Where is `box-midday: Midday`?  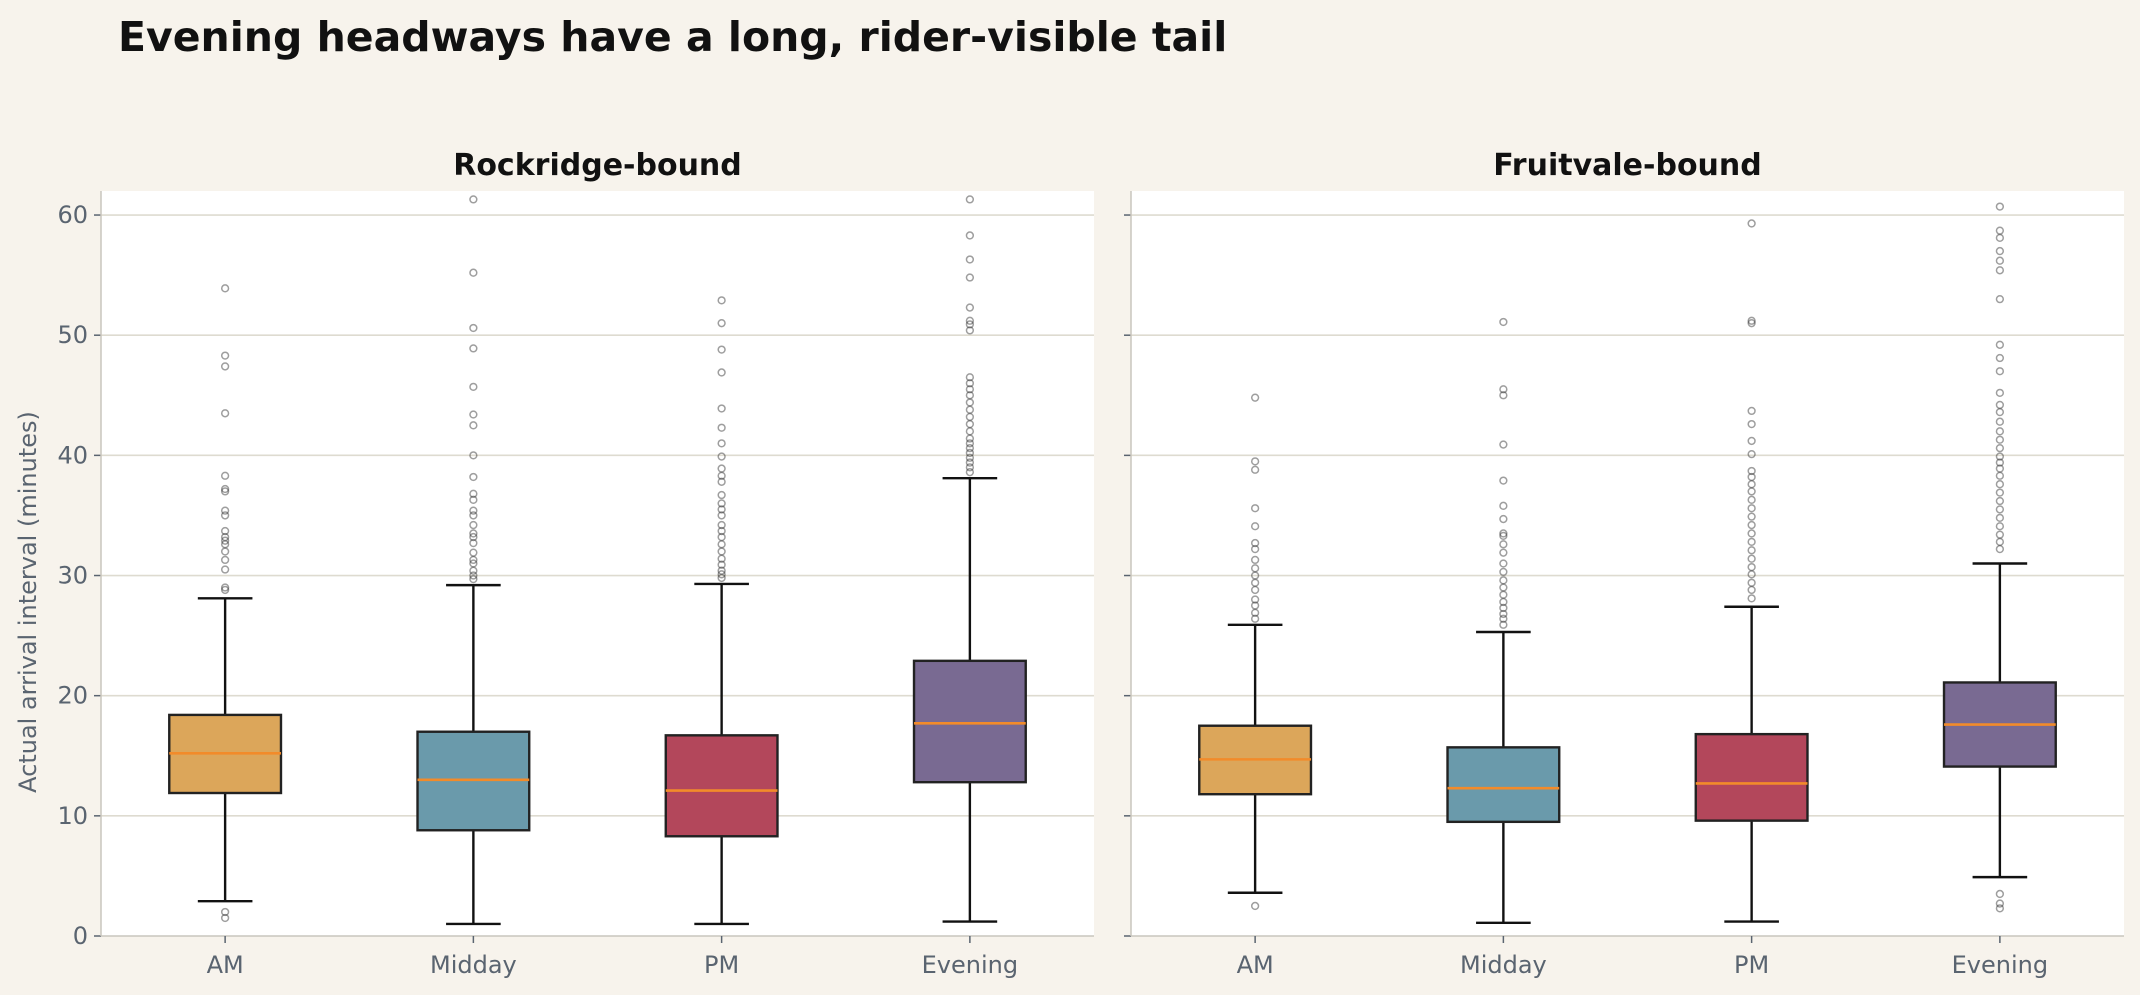 box-midday: Midday is located at coordinates (1503, 648).